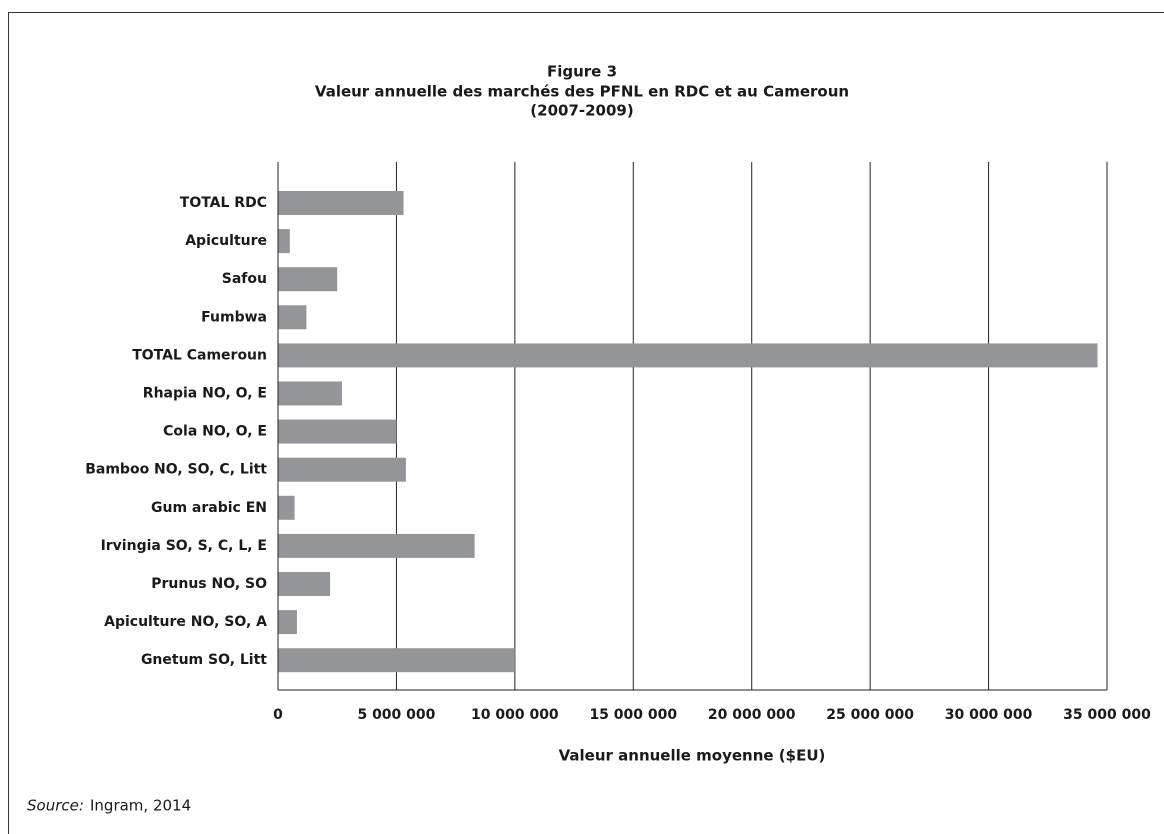 The width and height of the screenshot is (1164, 834). What do you see at coordinates (278, 715) in the screenshot?
I see `x-tick-label: 0` at bounding box center [278, 715].